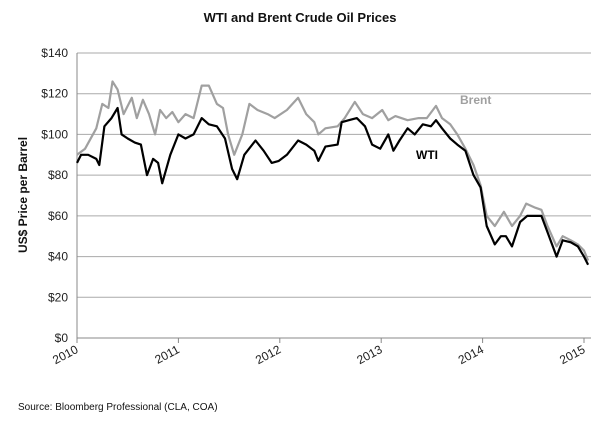 This screenshot has height=423, width=600. Describe the element at coordinates (475, 100) in the screenshot. I see `series-label-brent: Brent` at that location.